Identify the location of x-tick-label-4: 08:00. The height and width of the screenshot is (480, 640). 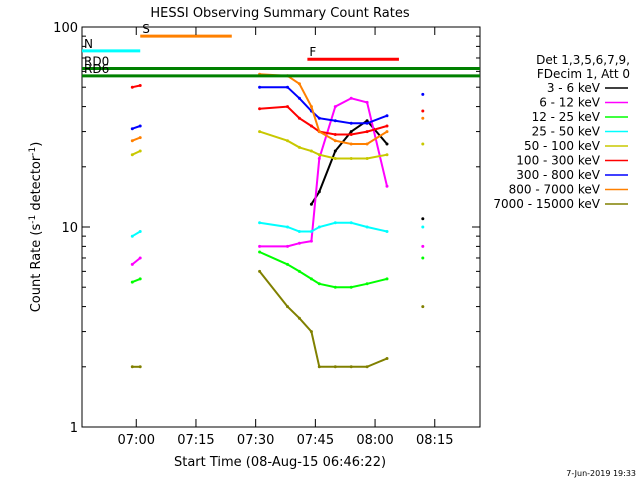
(374, 440).